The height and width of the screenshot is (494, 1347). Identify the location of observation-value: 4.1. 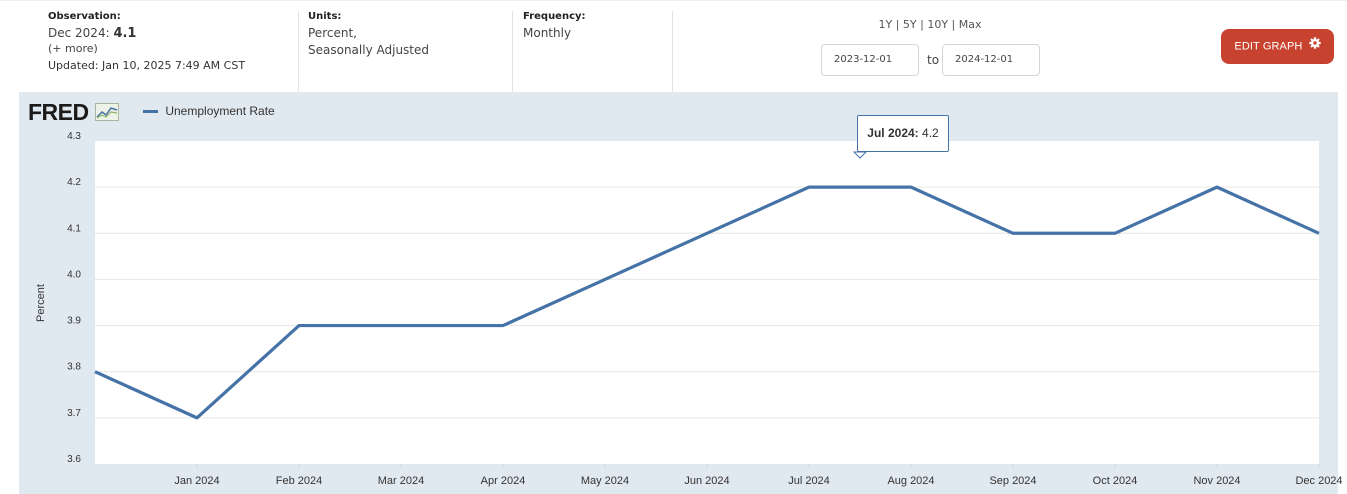
(125, 33).